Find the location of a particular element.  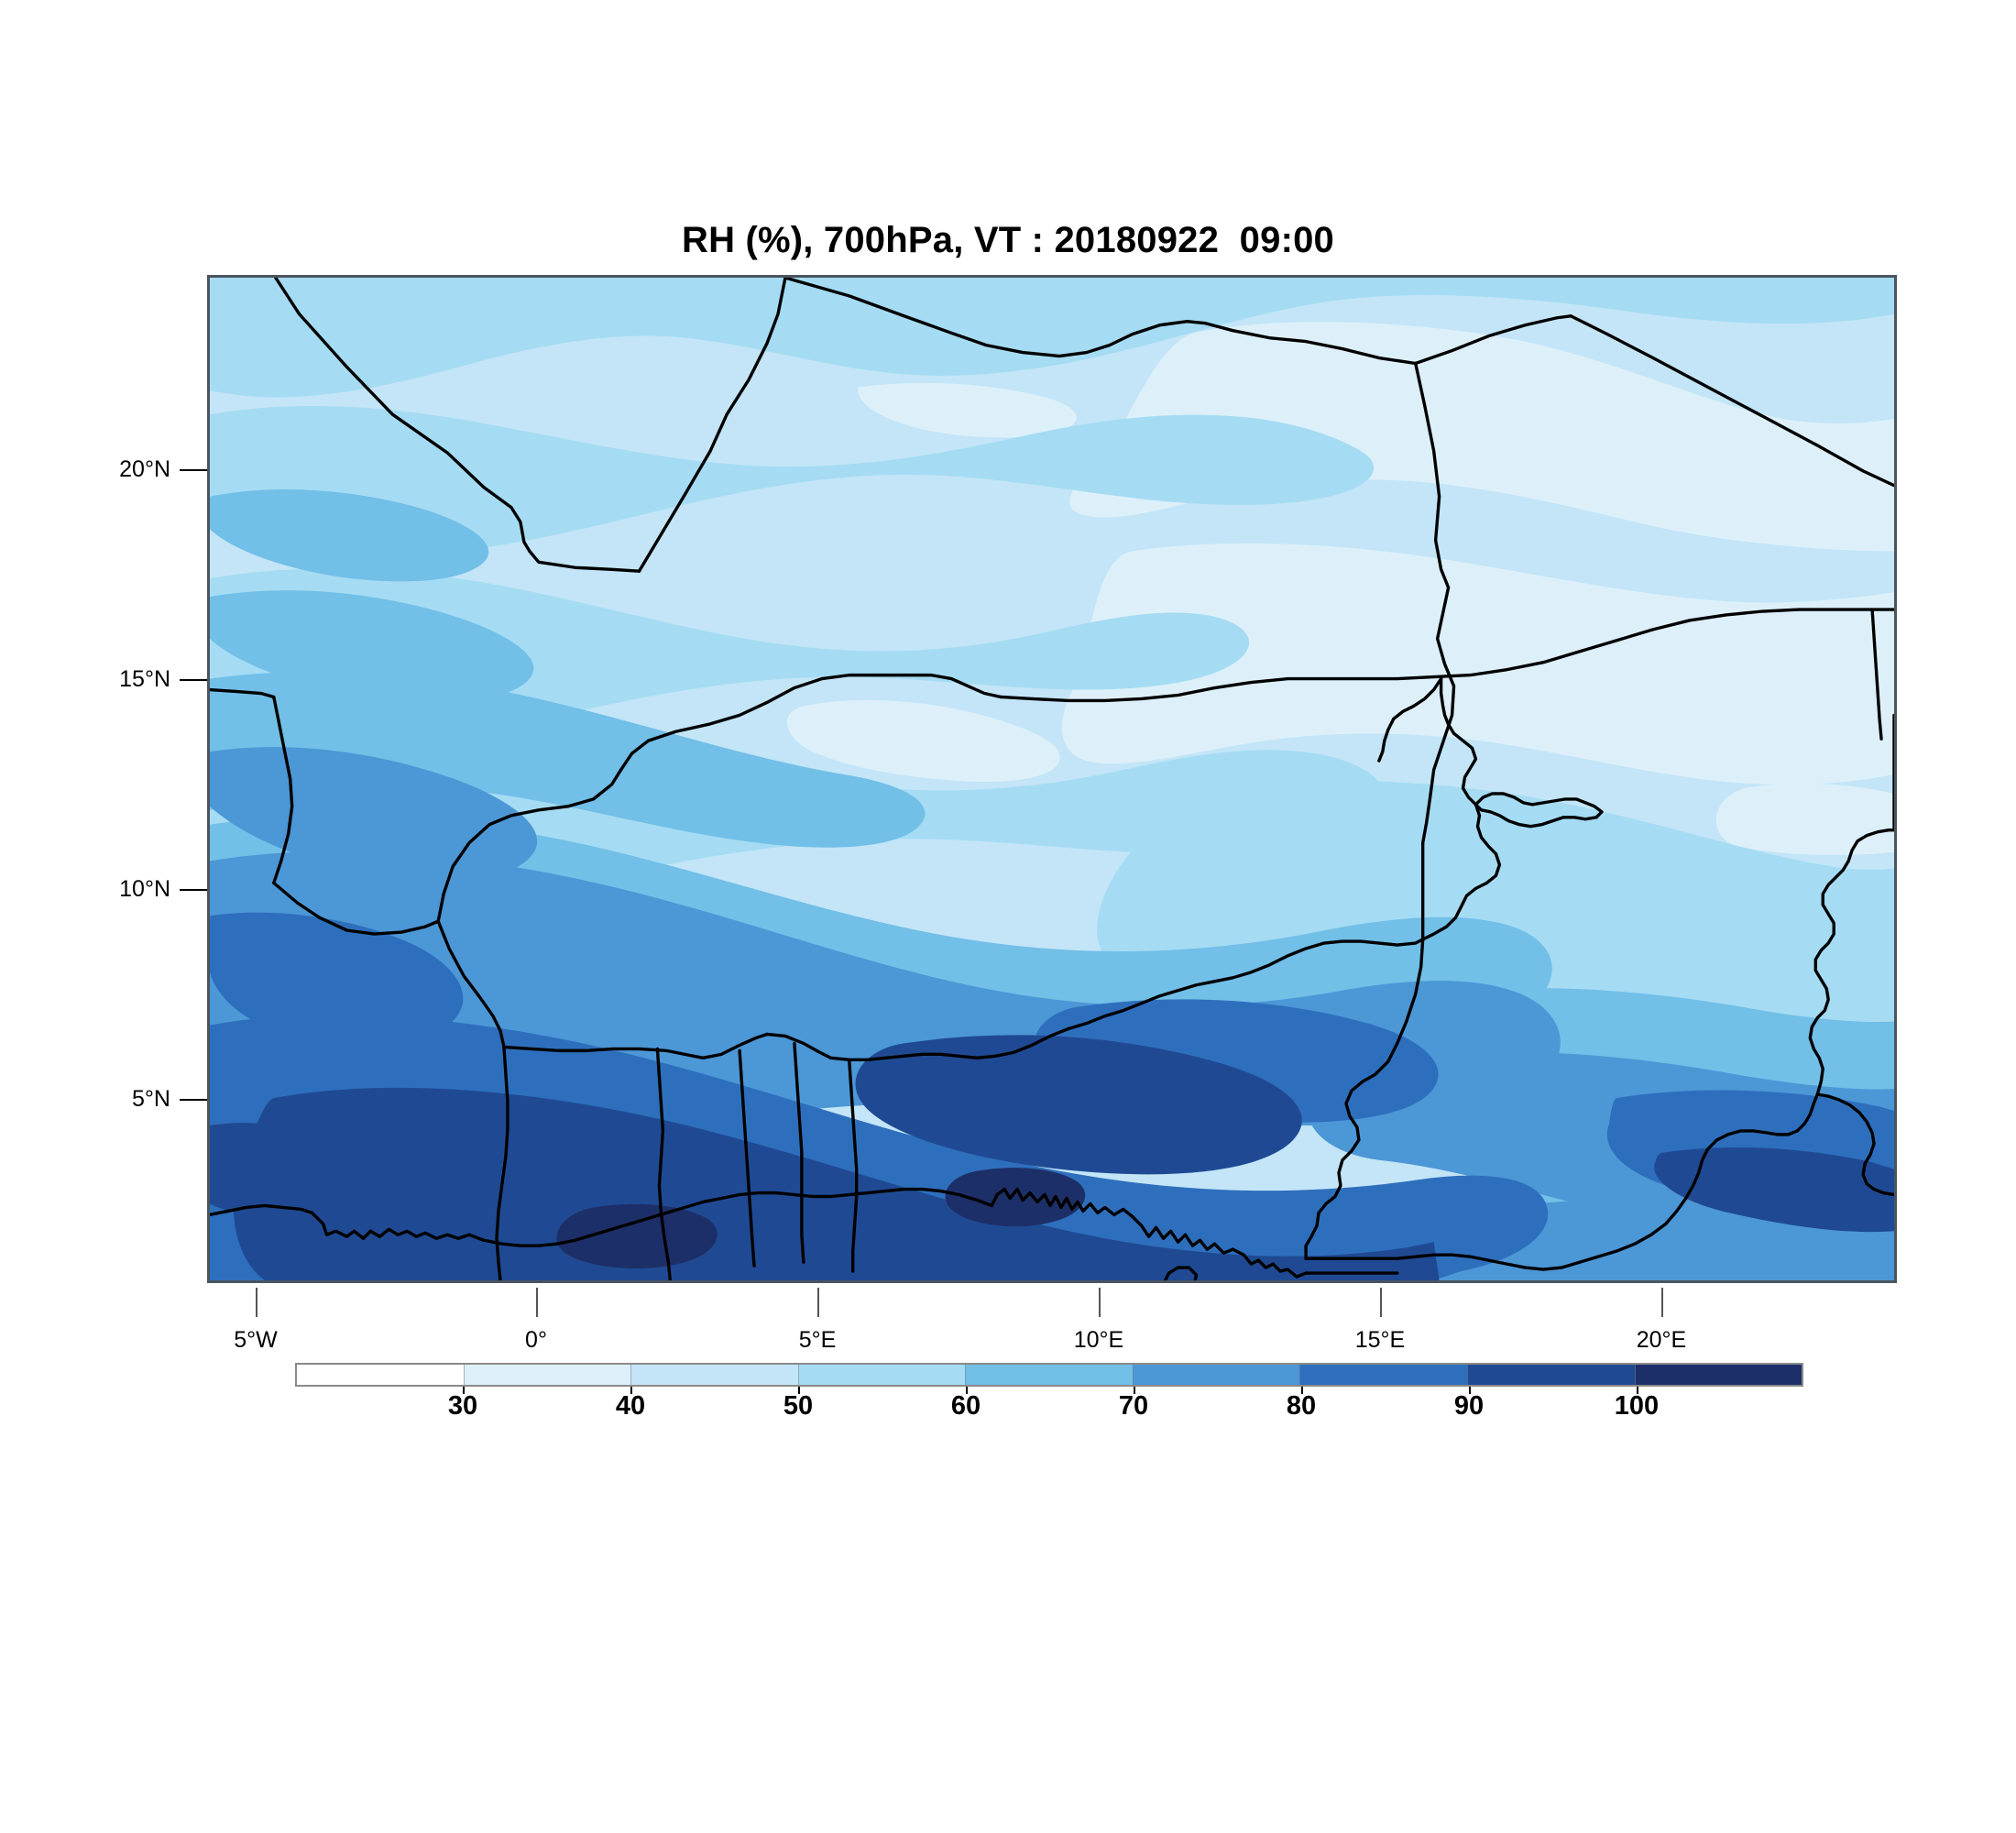

ytick-label-20N: 20°N is located at coordinates (144, 469).